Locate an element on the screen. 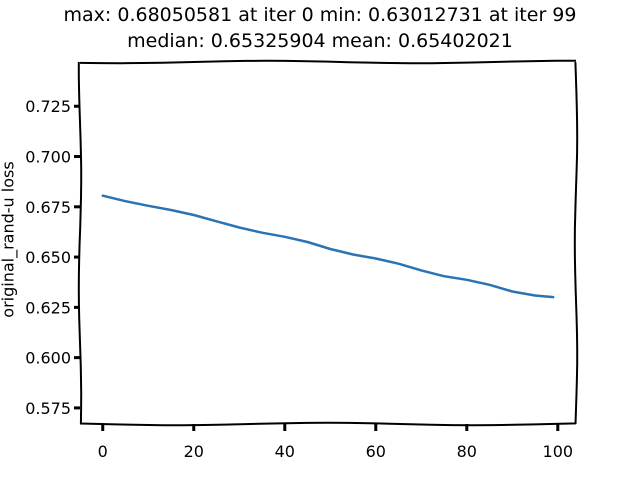 This screenshot has height=480, width=640. y-tick-label: 0.625 is located at coordinates (48, 307).